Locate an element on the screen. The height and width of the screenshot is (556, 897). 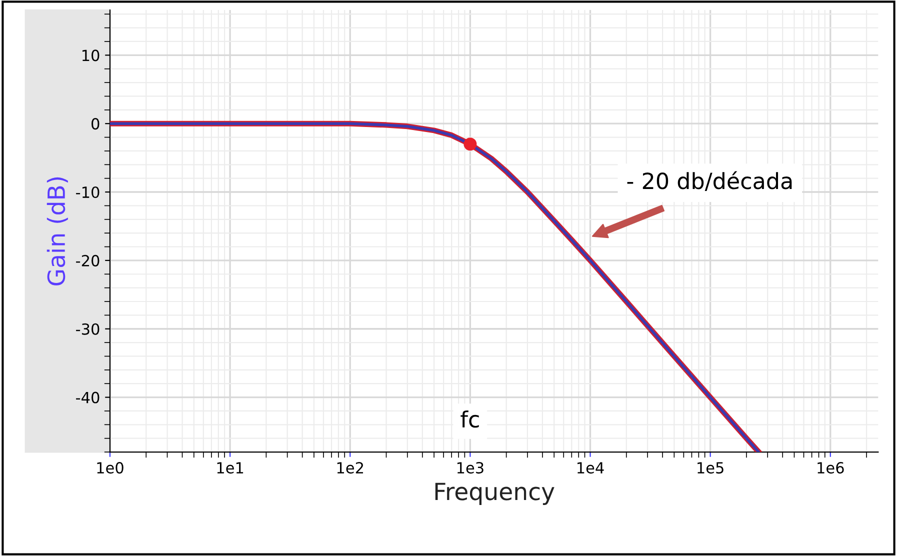
x-axis-title: Frequency is located at coordinates (494, 493).